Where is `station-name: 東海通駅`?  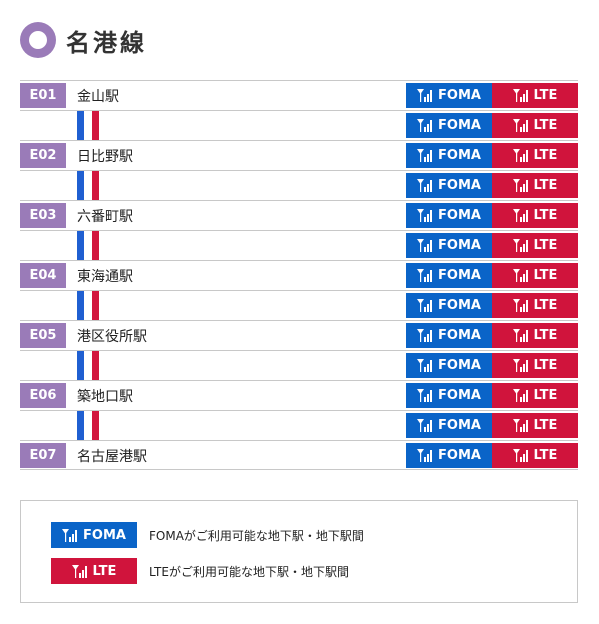 station-name: 東海通駅 is located at coordinates (105, 277).